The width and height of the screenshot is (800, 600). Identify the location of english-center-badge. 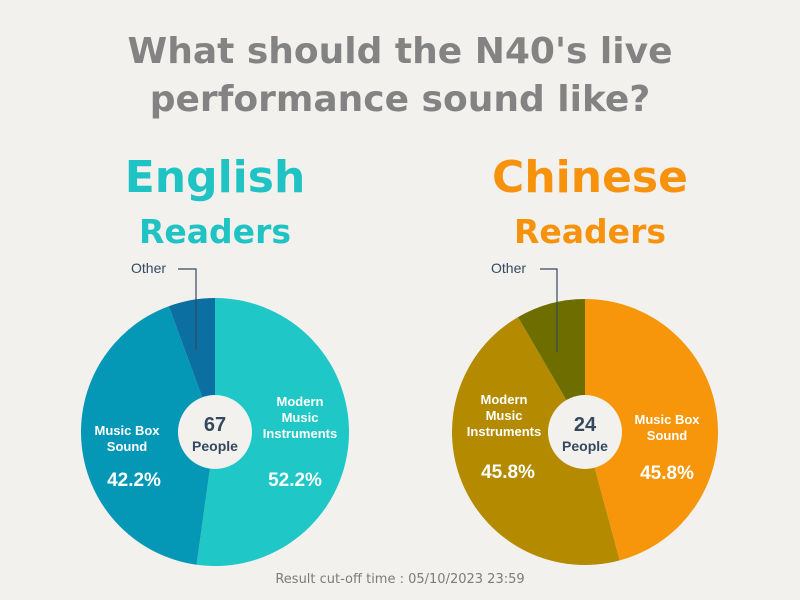
(215, 432).